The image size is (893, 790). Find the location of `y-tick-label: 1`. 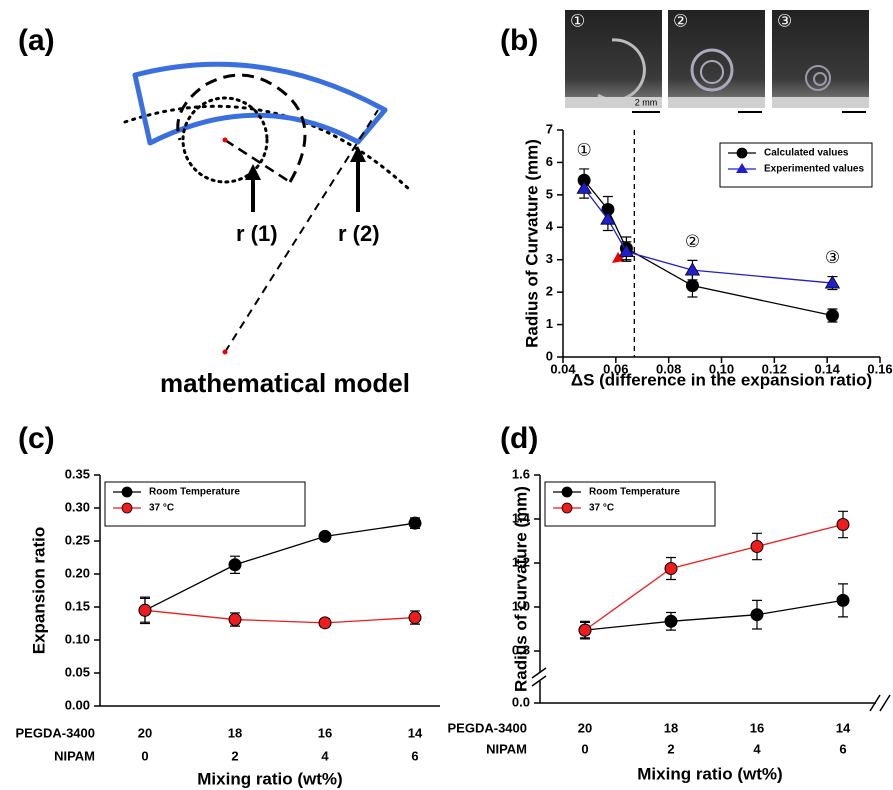

y-tick-label: 1 is located at coordinates (549, 323).